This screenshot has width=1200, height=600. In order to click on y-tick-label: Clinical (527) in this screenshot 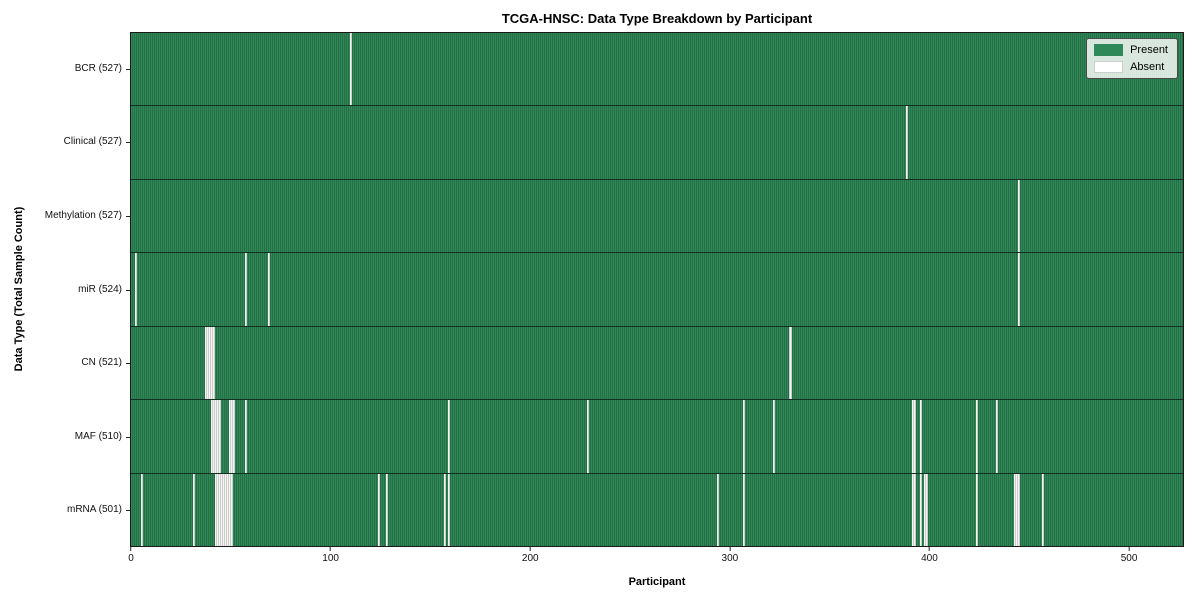, I will do `click(92, 142)`.